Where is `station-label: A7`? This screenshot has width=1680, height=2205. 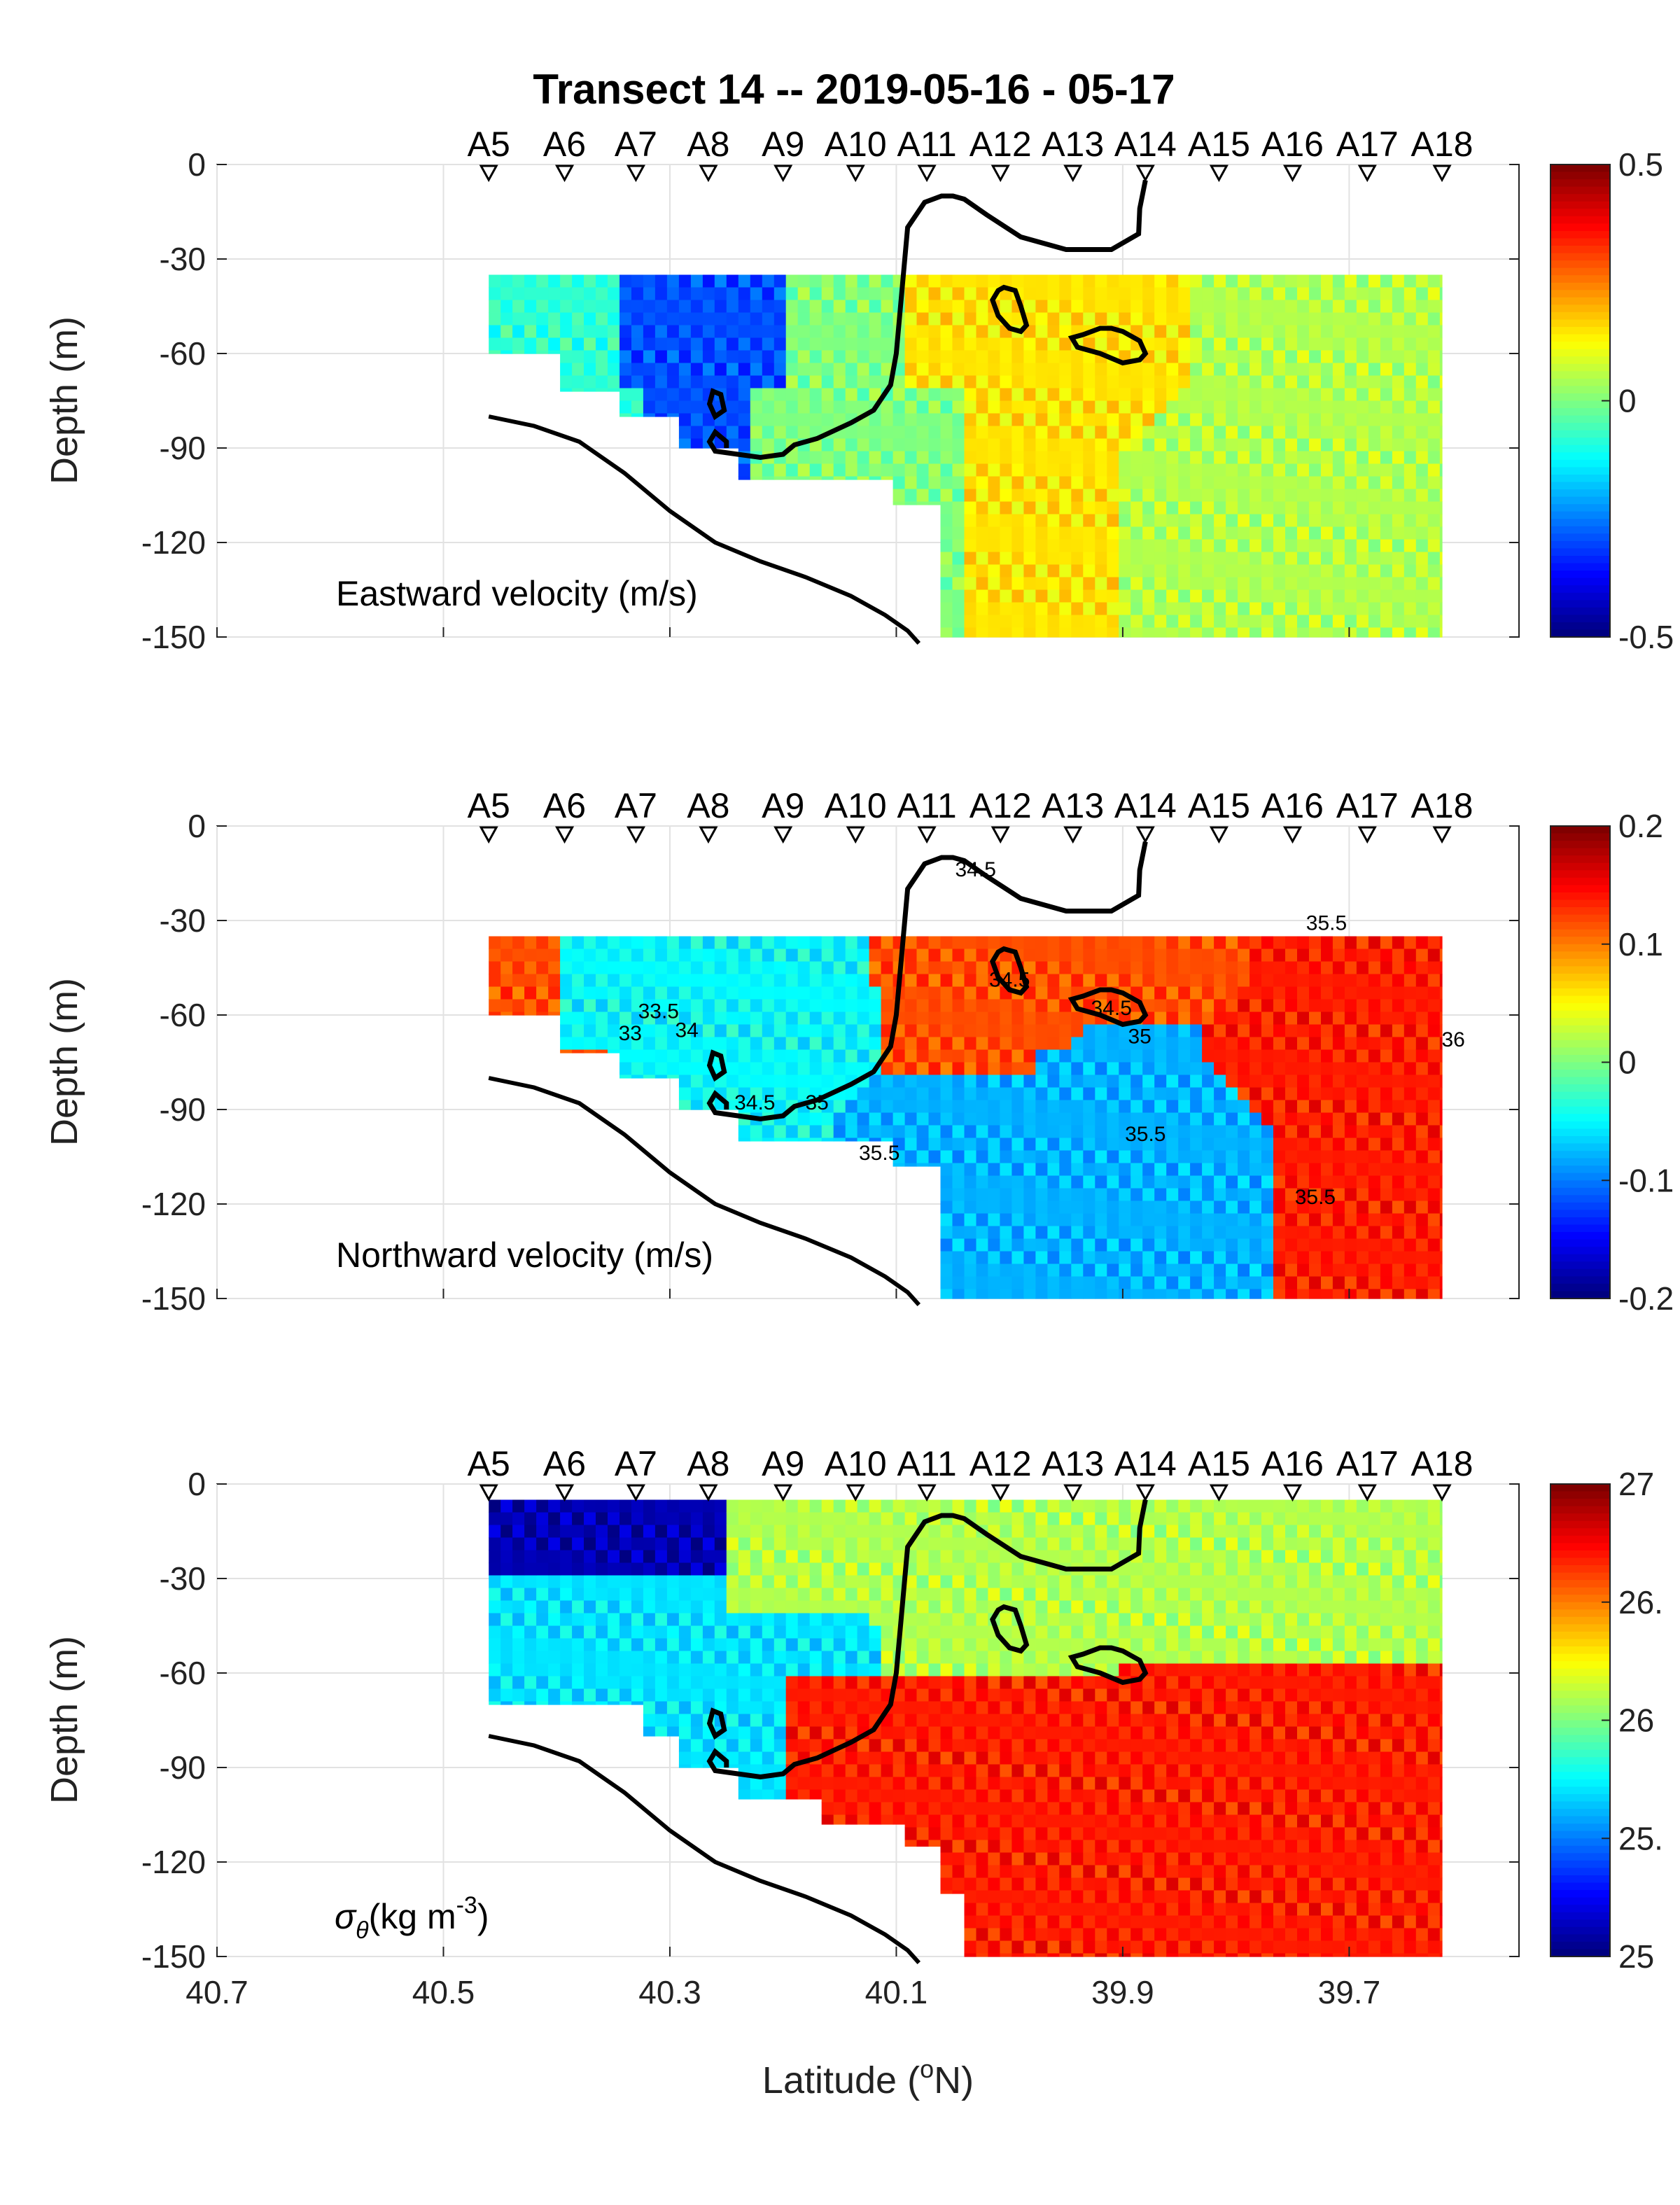
station-label: A7 is located at coordinates (636, 144).